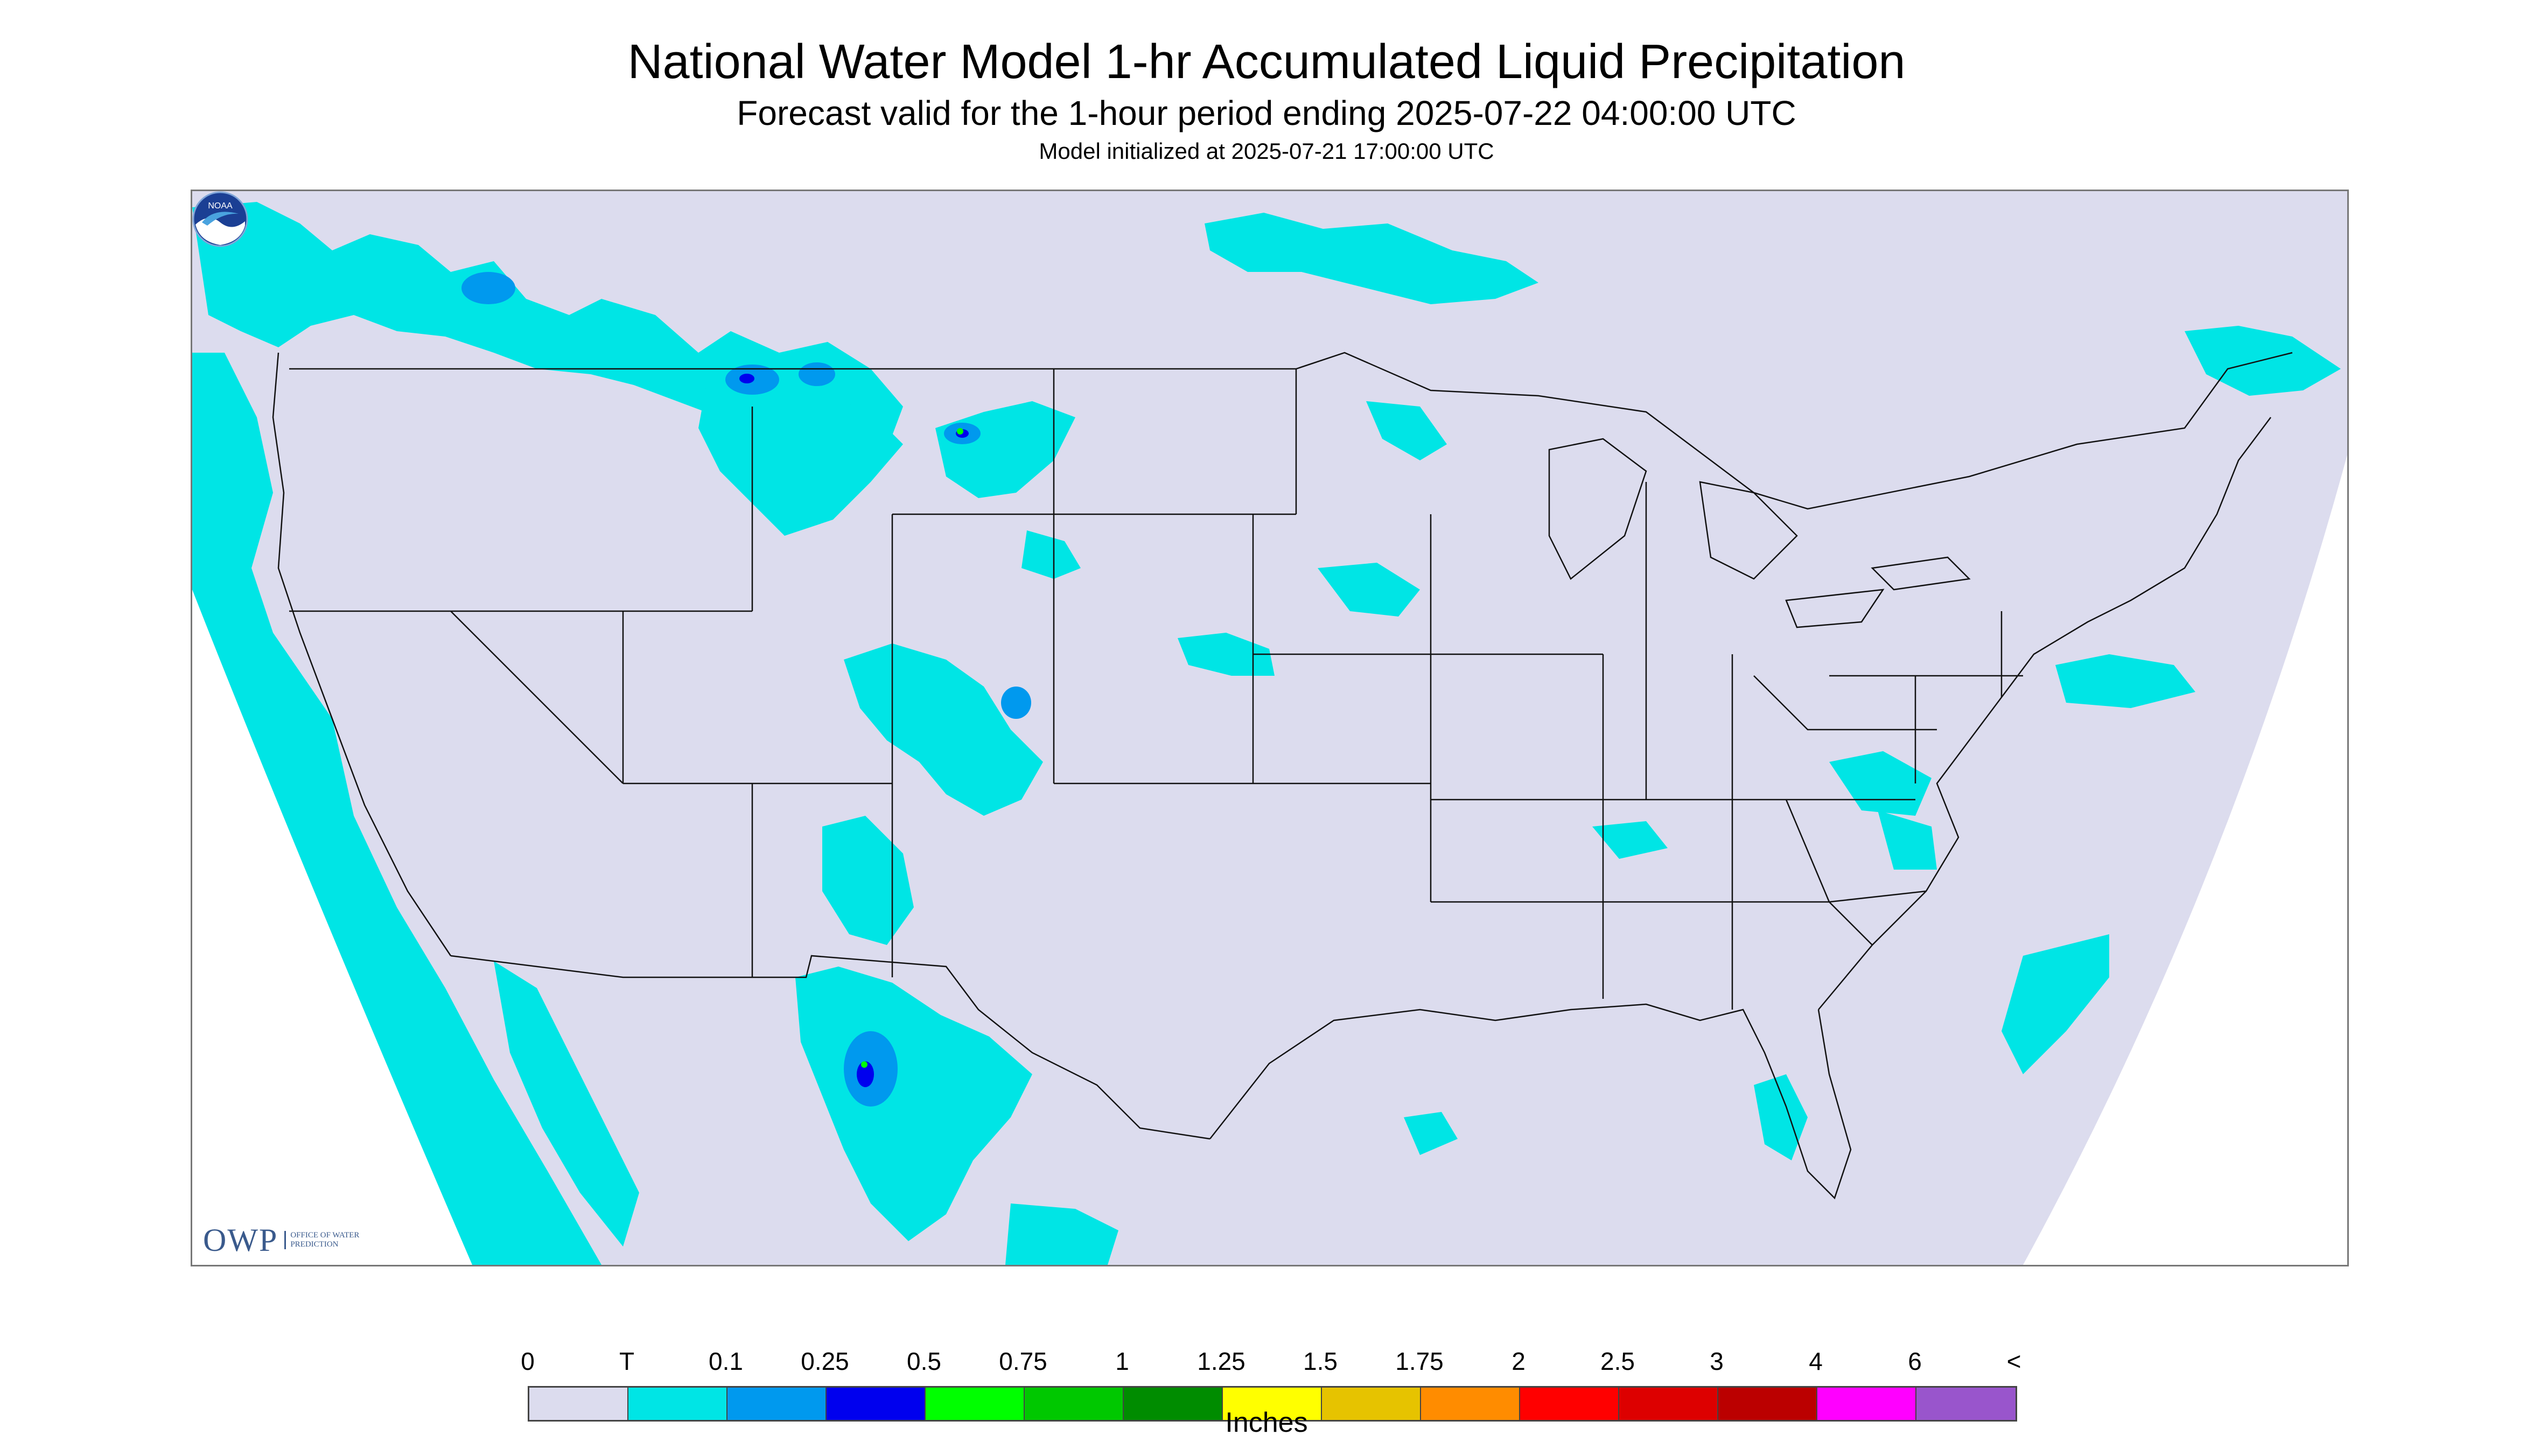  I want to click on precip-legend: 0 T 0.1 0.25 0.5 0.75 1 1.25 1.5 1.75 2 2.5 3 4 6 <, so click(1271, 1400).